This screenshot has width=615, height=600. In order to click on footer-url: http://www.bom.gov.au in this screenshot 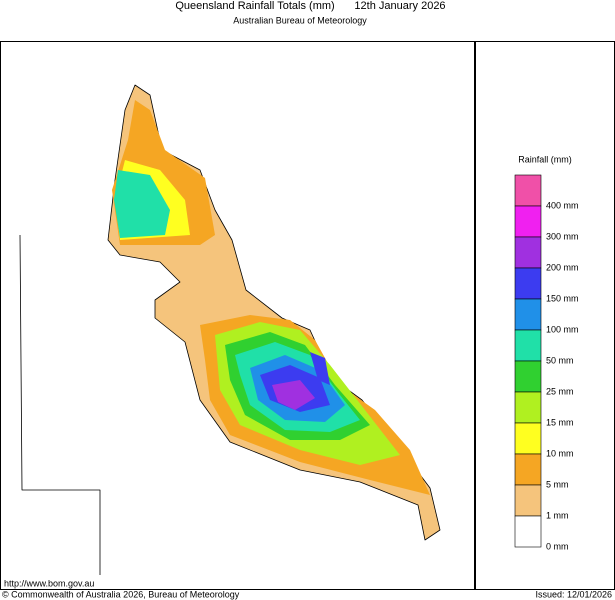, I will do `click(49, 583)`.